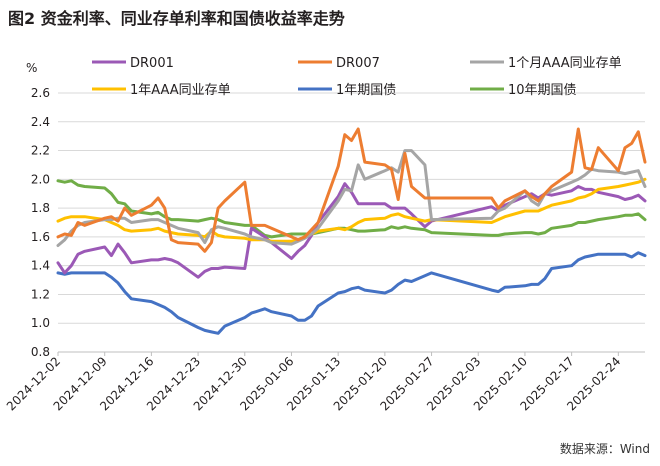 The height and width of the screenshot is (466, 660). Describe the element at coordinates (40, 122) in the screenshot. I see `y-tick-label: 2.4` at that location.